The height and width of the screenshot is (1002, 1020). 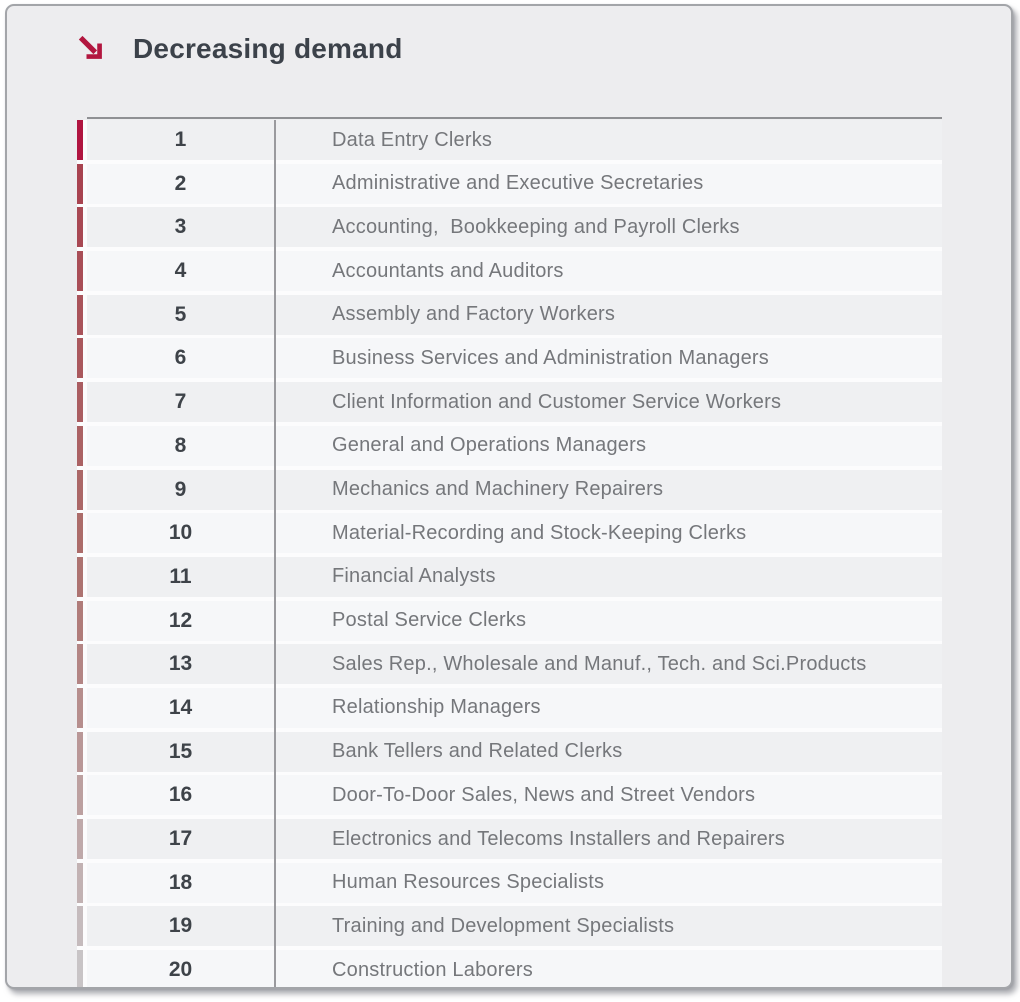 I want to click on rank-cell: 12, so click(x=180, y=620).